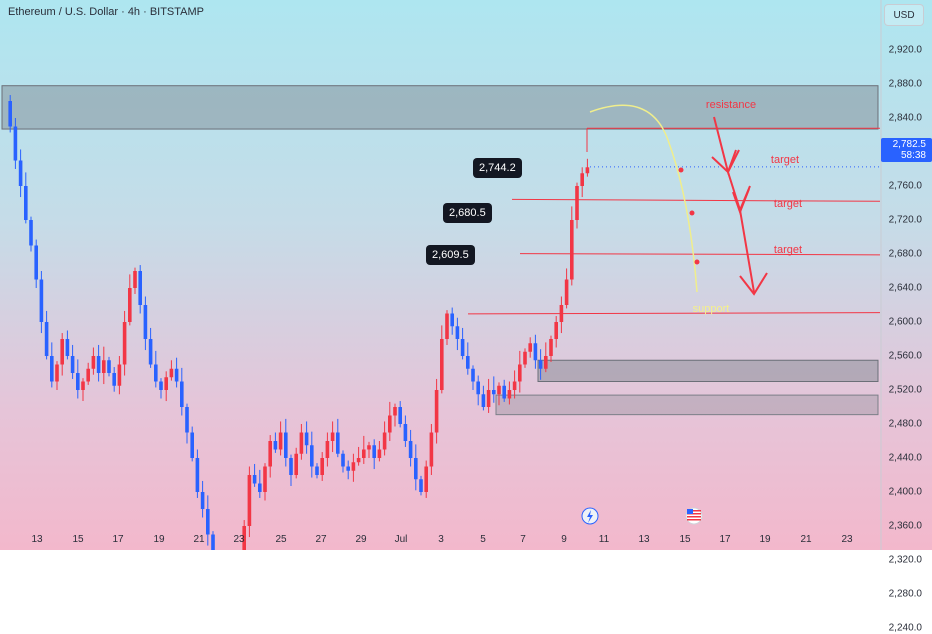 The image size is (932, 634). Describe the element at coordinates (731, 105) in the screenshot. I see `resistance-label: resistance` at that location.